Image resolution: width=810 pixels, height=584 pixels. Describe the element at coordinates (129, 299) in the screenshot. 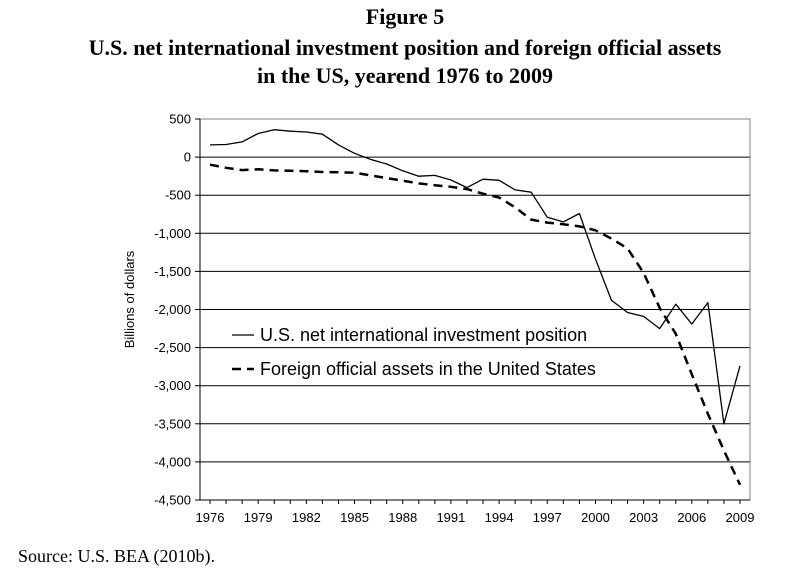

I see `y-axis-label: Billions of dollars` at that location.